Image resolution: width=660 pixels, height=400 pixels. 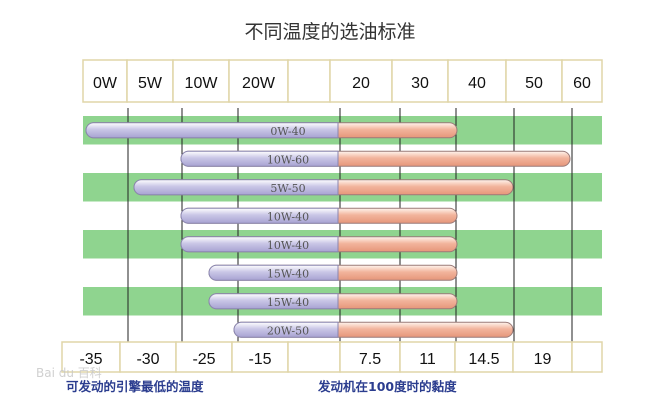 I want to click on bottom-axis-label: -15, so click(x=259, y=359).